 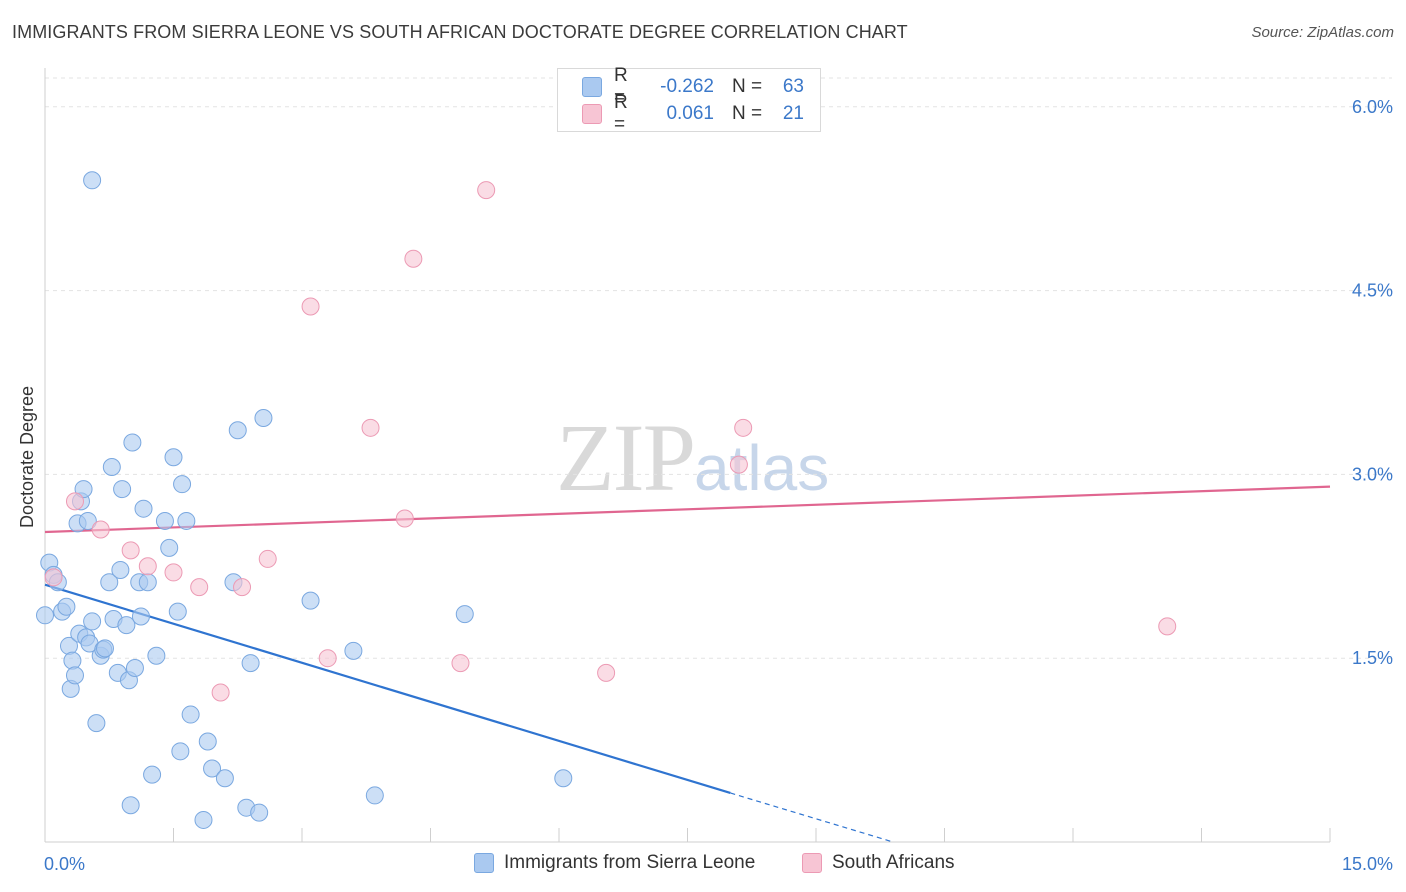 I want to click on trend-extension-sierra-leone, so click(x=812, y=817).